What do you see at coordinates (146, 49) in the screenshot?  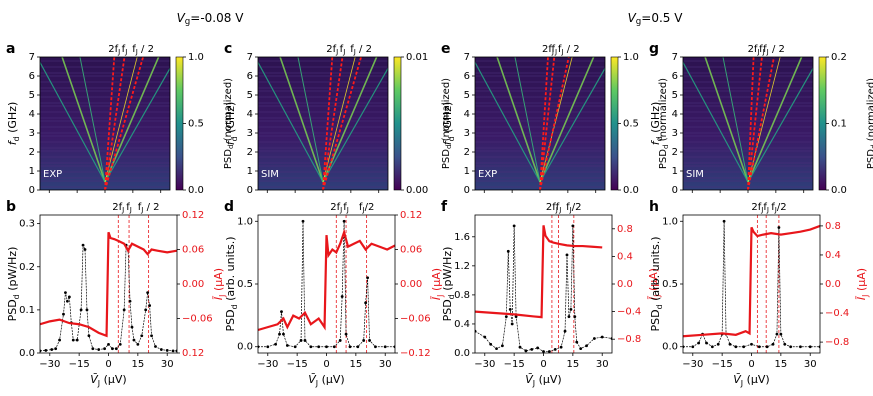 I see `label-part: / 2` at bounding box center [146, 49].